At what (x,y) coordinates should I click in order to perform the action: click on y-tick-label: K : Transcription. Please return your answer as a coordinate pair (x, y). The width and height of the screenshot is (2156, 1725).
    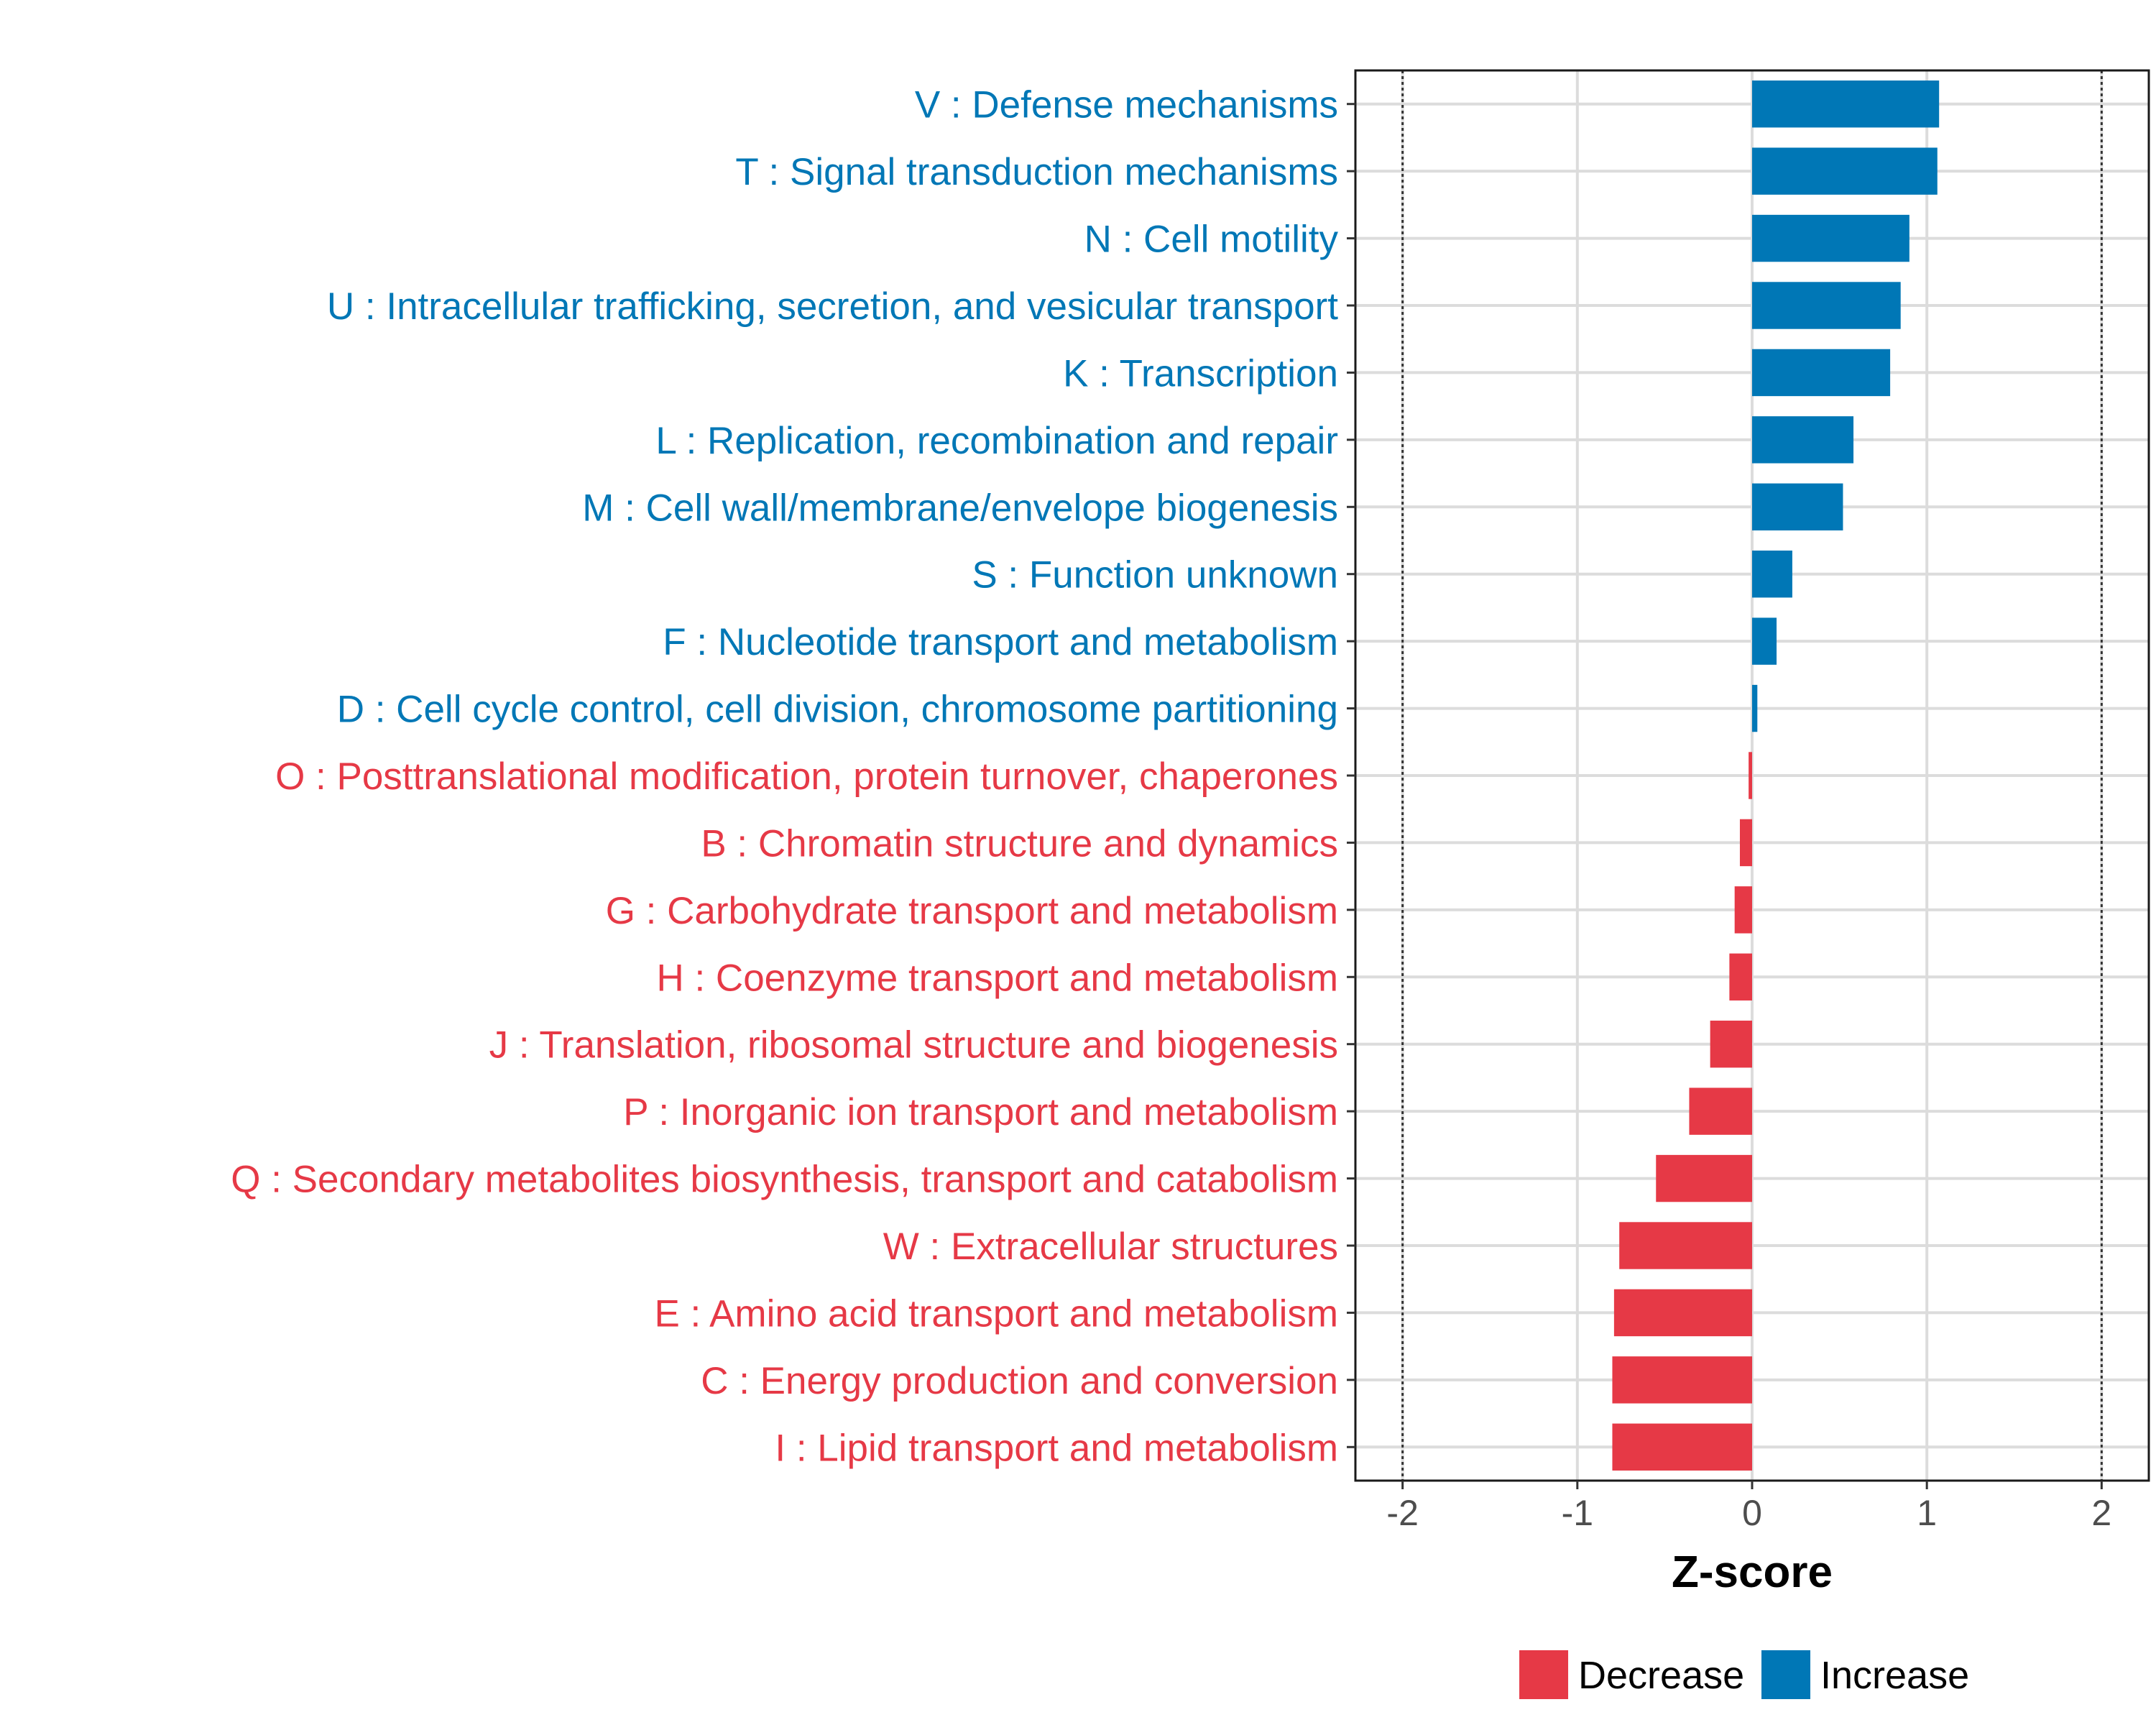
    Looking at the image, I should click on (1200, 373).